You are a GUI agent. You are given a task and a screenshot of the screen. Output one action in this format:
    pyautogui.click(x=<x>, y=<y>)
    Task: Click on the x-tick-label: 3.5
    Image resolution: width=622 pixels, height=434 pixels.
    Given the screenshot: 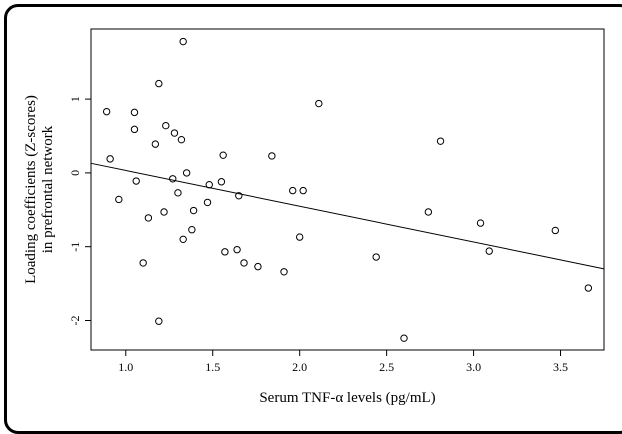 What is the action you would take?
    pyautogui.click(x=560, y=367)
    